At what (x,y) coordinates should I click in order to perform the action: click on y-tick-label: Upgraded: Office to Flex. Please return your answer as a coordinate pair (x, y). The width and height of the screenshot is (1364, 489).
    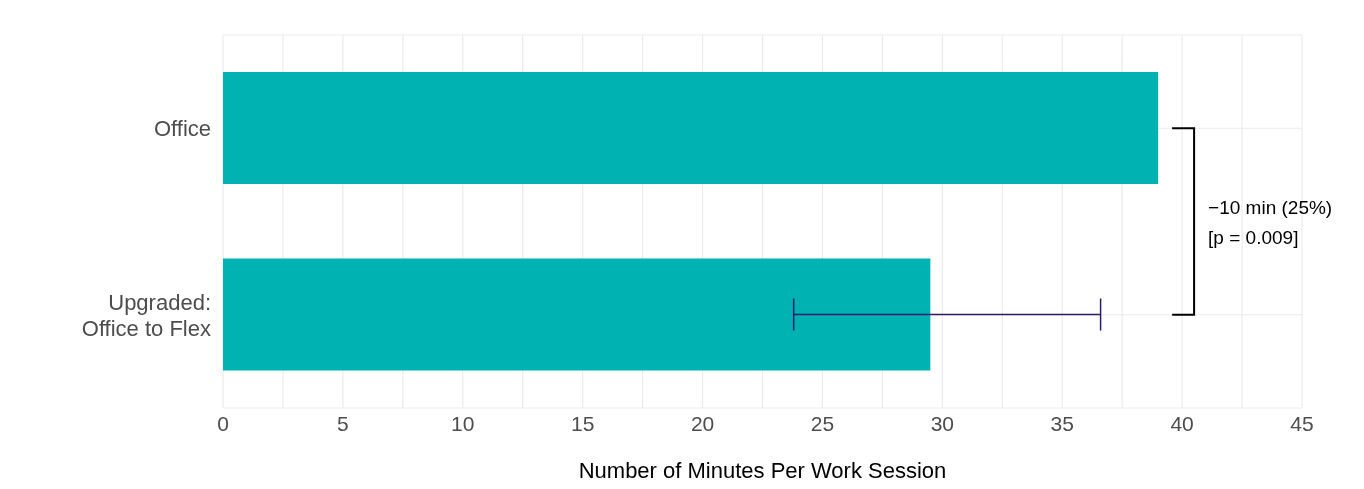
    Looking at the image, I should click on (146, 315).